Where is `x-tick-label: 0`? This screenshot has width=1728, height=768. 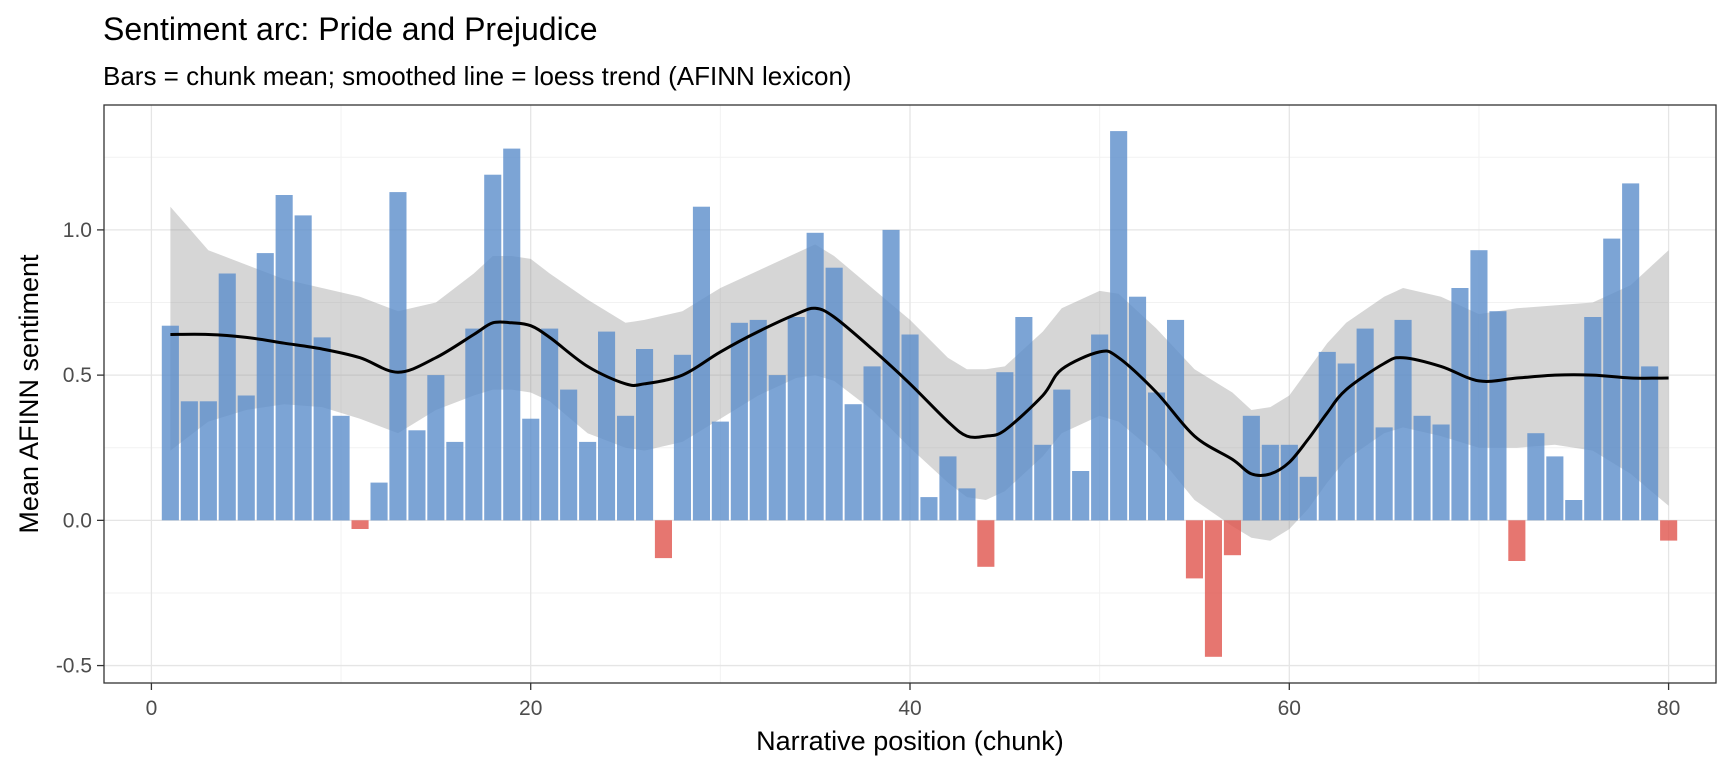
x-tick-label: 0 is located at coordinates (152, 708).